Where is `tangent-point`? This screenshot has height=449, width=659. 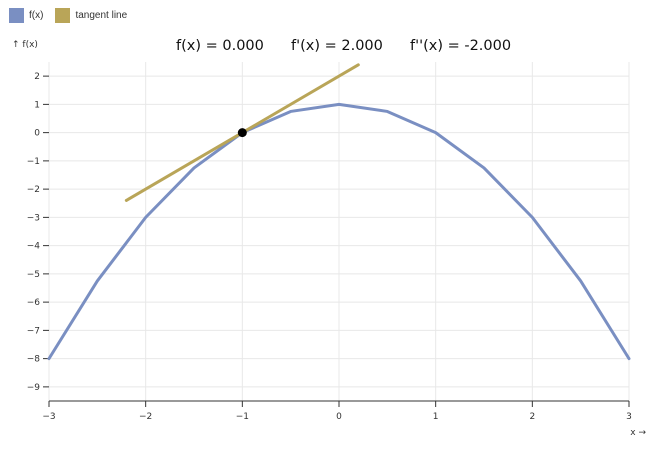 tangent-point is located at coordinates (242, 133).